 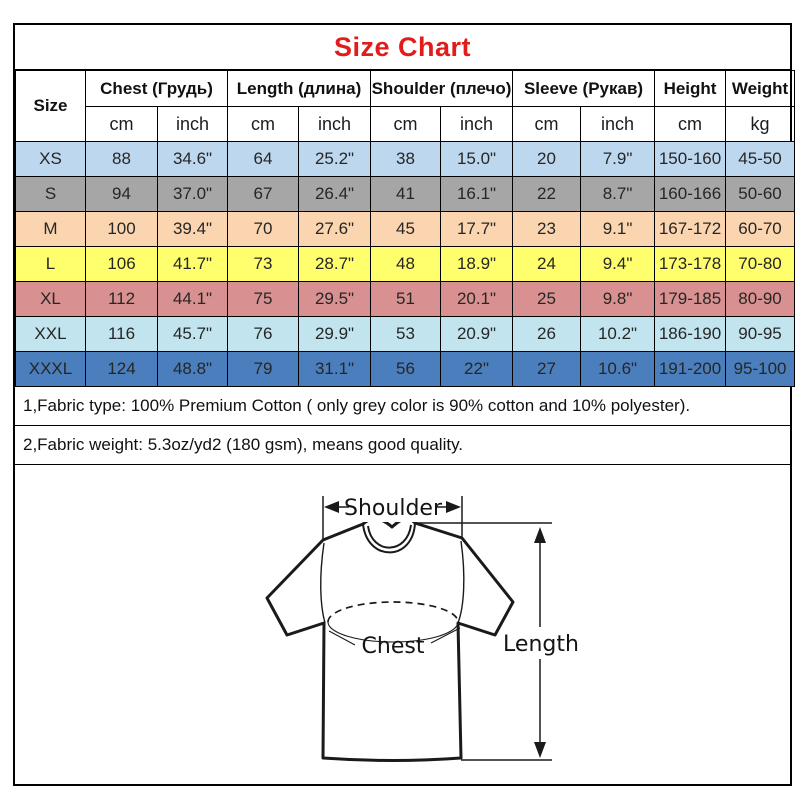 I want to click on units-row: cm inch cm inch cm inch cm inch cm kg, so click(x=406, y=124).